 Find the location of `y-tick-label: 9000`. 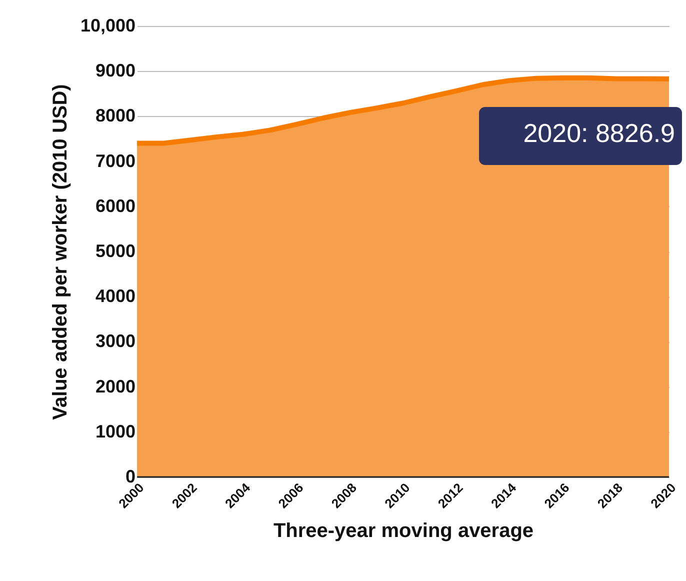

y-tick-label: 9000 is located at coordinates (115, 70).